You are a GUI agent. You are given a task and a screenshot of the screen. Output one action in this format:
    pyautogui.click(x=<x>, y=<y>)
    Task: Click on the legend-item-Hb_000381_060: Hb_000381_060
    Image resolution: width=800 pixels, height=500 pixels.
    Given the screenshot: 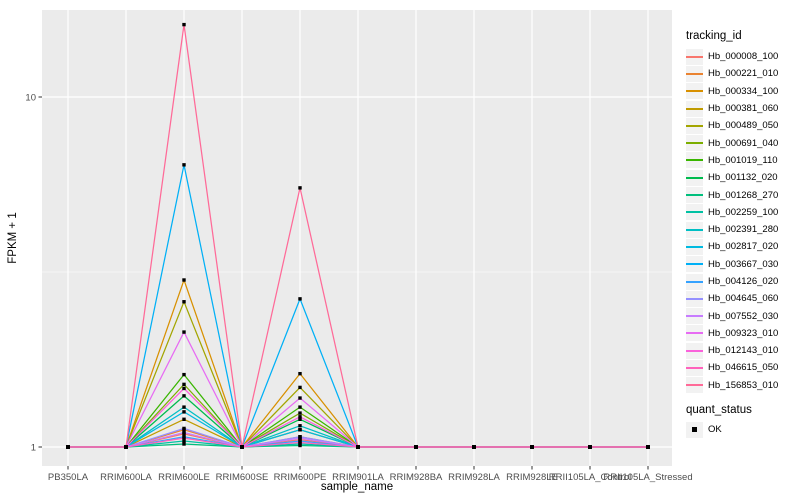 What is the action you would take?
    pyautogui.click(x=743, y=108)
    